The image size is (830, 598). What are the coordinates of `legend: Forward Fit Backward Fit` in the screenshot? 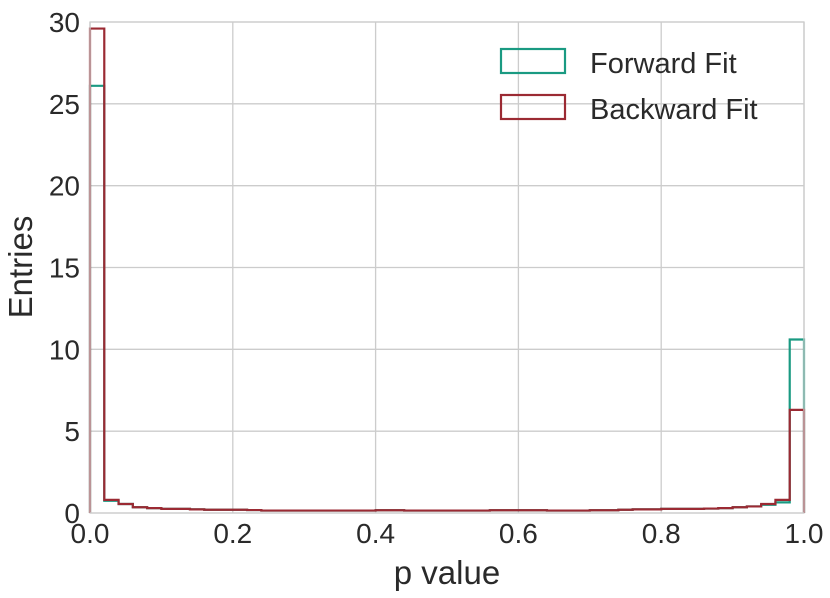 It's located at (628, 86).